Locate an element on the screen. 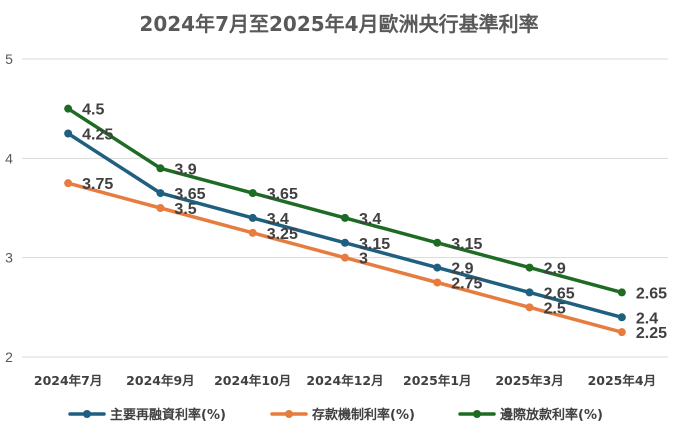 Image resolution: width=679 pixels, height=437 pixels. data-label: 2.5 is located at coordinates (555, 308).